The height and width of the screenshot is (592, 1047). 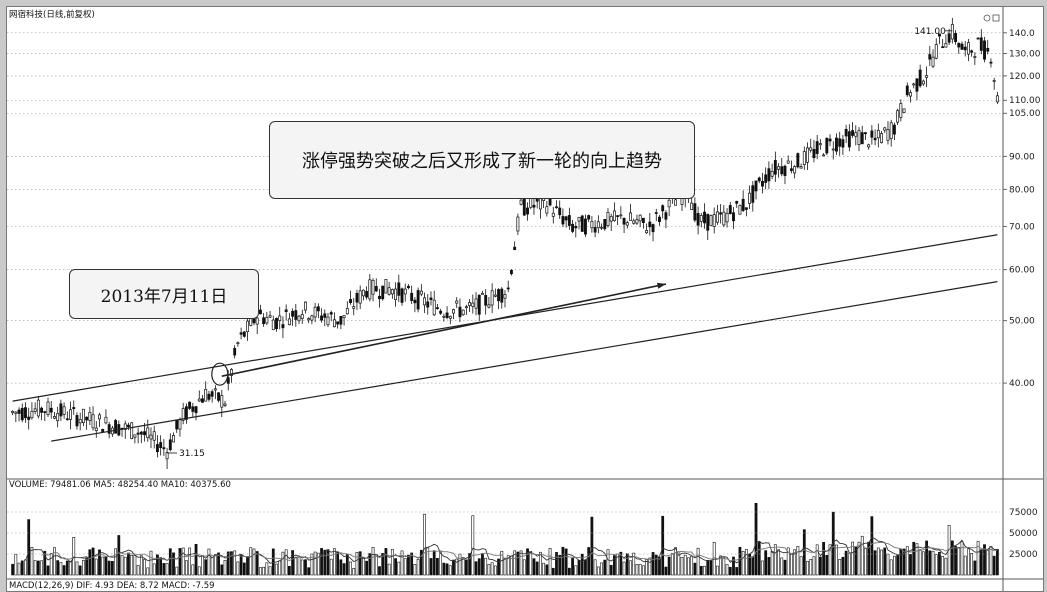 I want to click on low-price-marker: 31.15, so click(x=192, y=454).